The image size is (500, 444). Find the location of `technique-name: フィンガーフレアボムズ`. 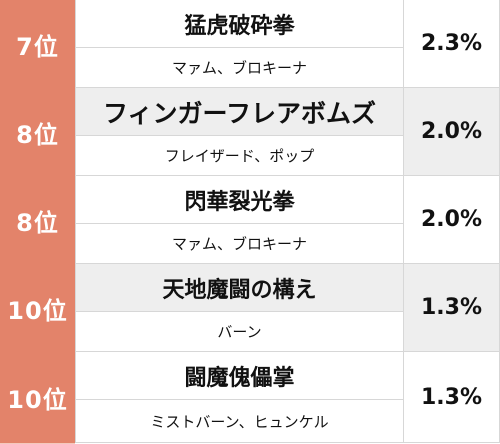

technique-name: フィンガーフレアボムズ is located at coordinates (239, 112).